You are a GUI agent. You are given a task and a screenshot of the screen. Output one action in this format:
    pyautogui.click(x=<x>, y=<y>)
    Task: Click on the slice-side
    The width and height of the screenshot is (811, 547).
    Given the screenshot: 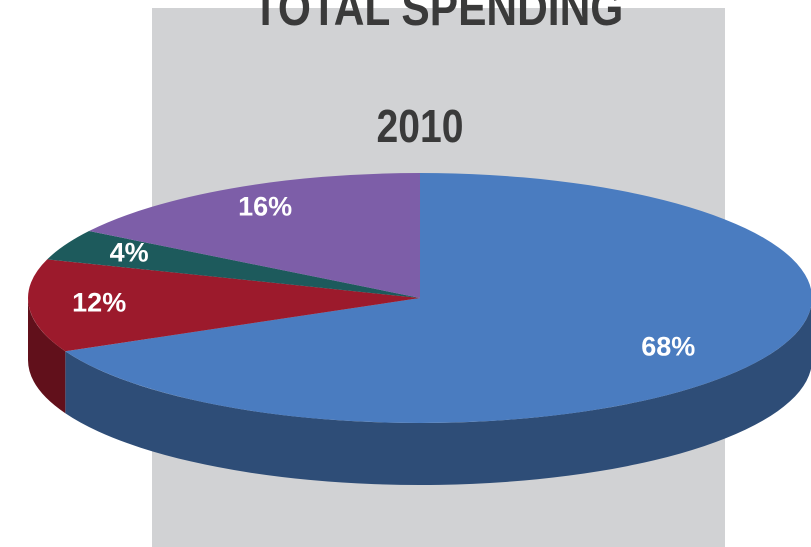 What is the action you would take?
    pyautogui.click(x=46, y=356)
    